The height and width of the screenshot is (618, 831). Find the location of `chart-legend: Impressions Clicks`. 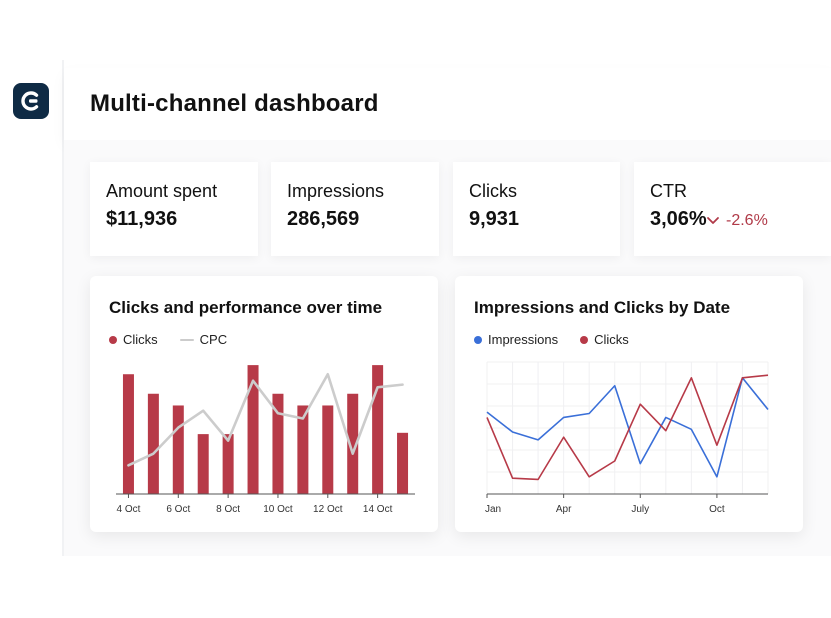

chart-legend: Impressions Clicks is located at coordinates (551, 339).